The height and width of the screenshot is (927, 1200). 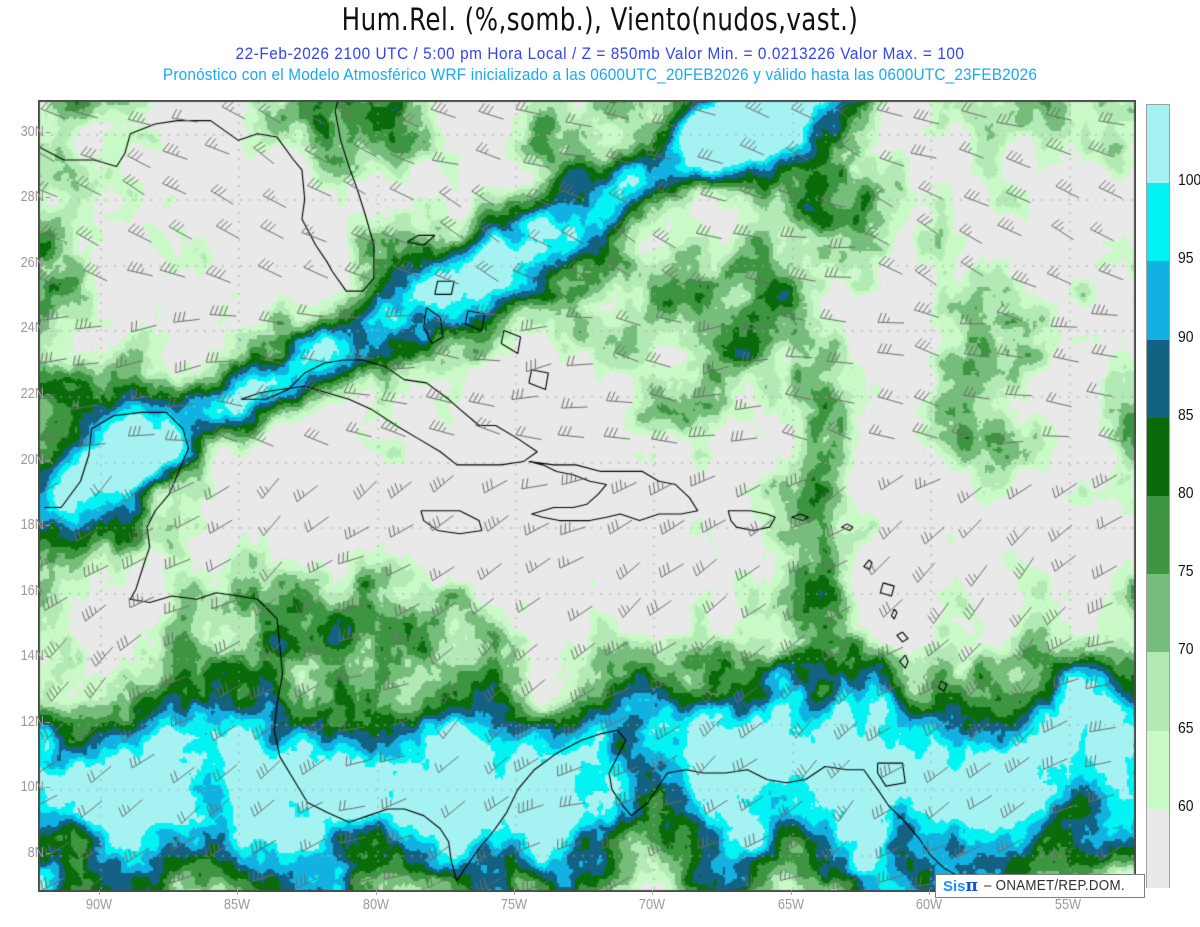 What do you see at coordinates (790, 901) in the screenshot?
I see `lon-tick-65W: 65W` at bounding box center [790, 901].